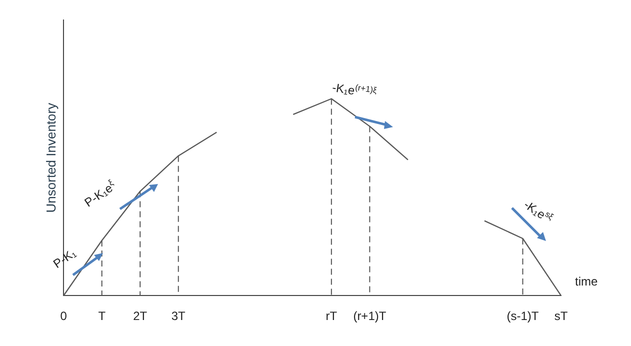 The height and width of the screenshot is (346, 631). What do you see at coordinates (140, 316) in the screenshot?
I see `x-tick-label: 2T` at bounding box center [140, 316].